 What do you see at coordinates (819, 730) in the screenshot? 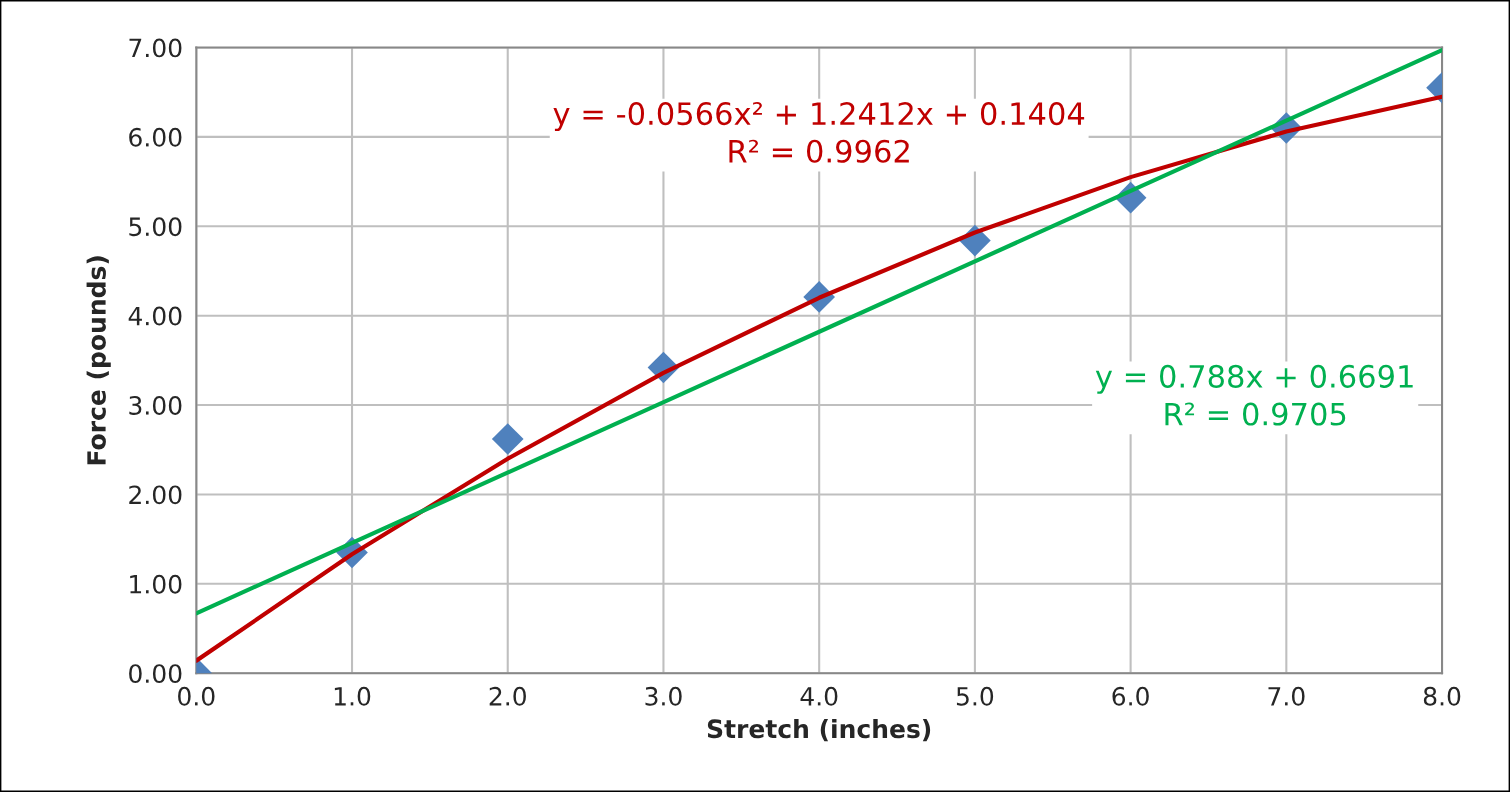
I see `x-axis-title: Stretch (inches)` at bounding box center [819, 730].